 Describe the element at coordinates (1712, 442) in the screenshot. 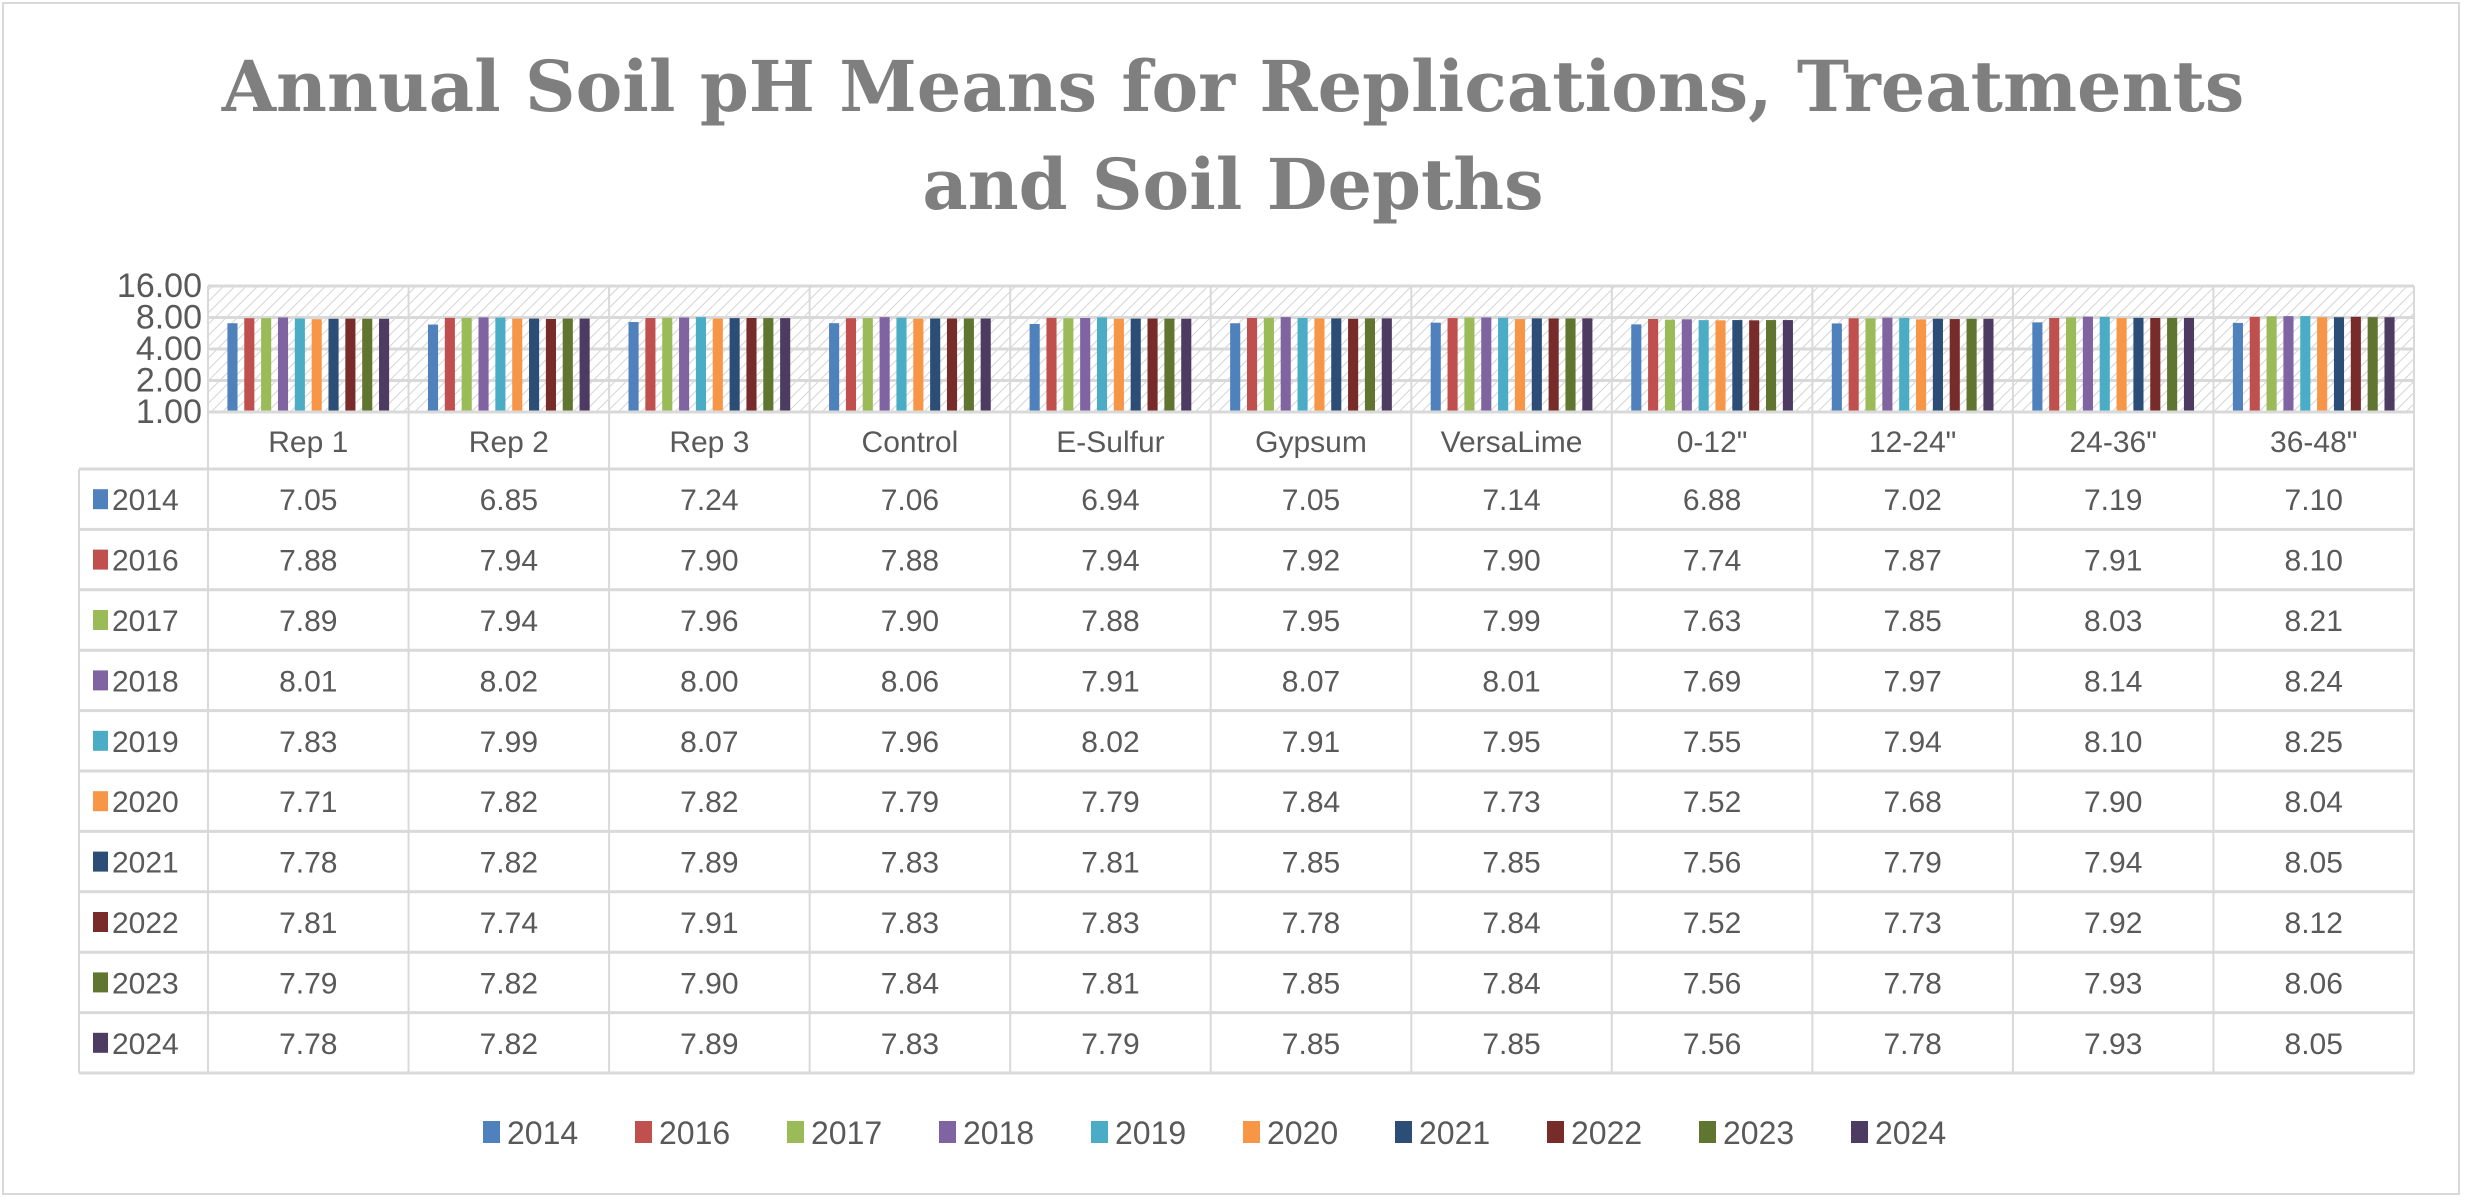

I see `category-label: 0-12"` at that location.